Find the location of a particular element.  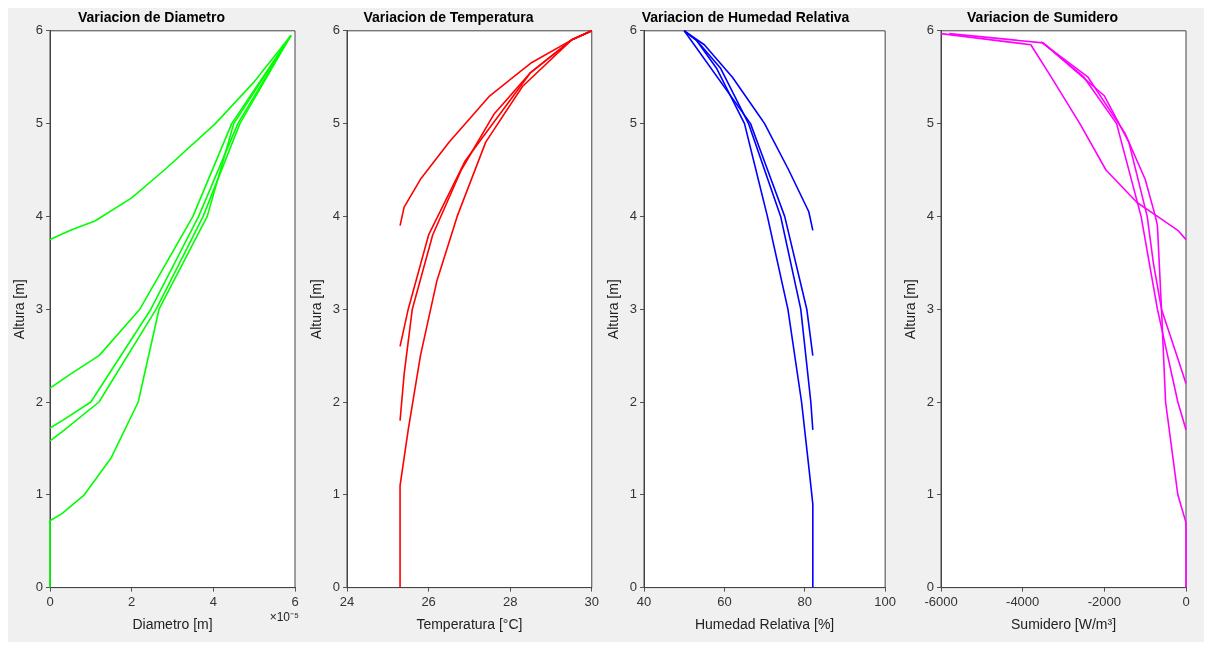

x-tick-label: 60 is located at coordinates (724, 601).